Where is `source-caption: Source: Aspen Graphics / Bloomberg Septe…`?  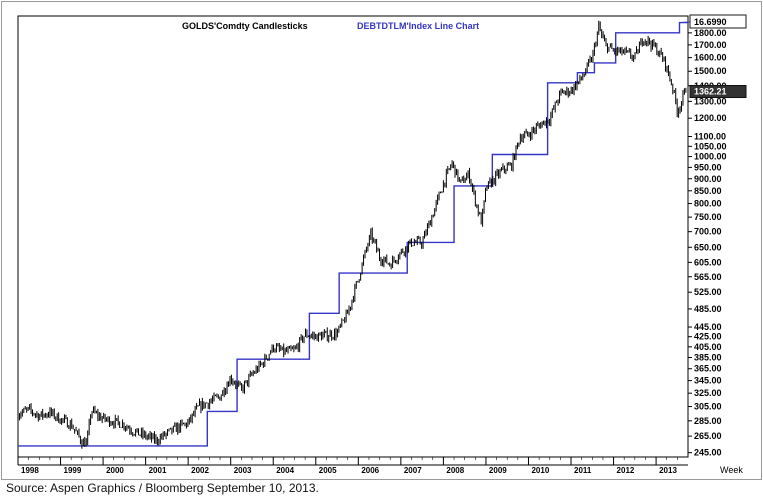 source-caption: Source: Aspen Graphics / Bloomberg Septe… is located at coordinates (162, 488).